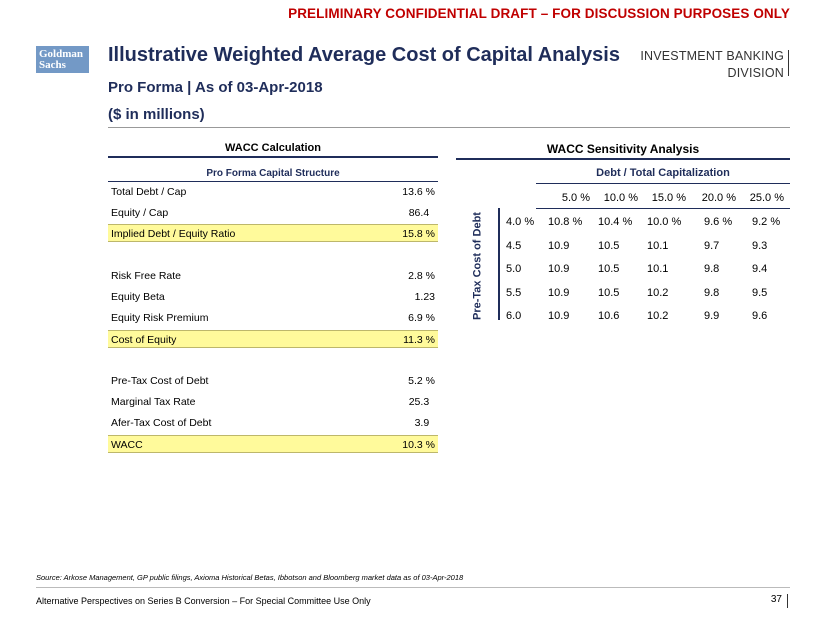 Image resolution: width=822 pixels, height=635 pixels. I want to click on row-header: 6.0, so click(514, 316).